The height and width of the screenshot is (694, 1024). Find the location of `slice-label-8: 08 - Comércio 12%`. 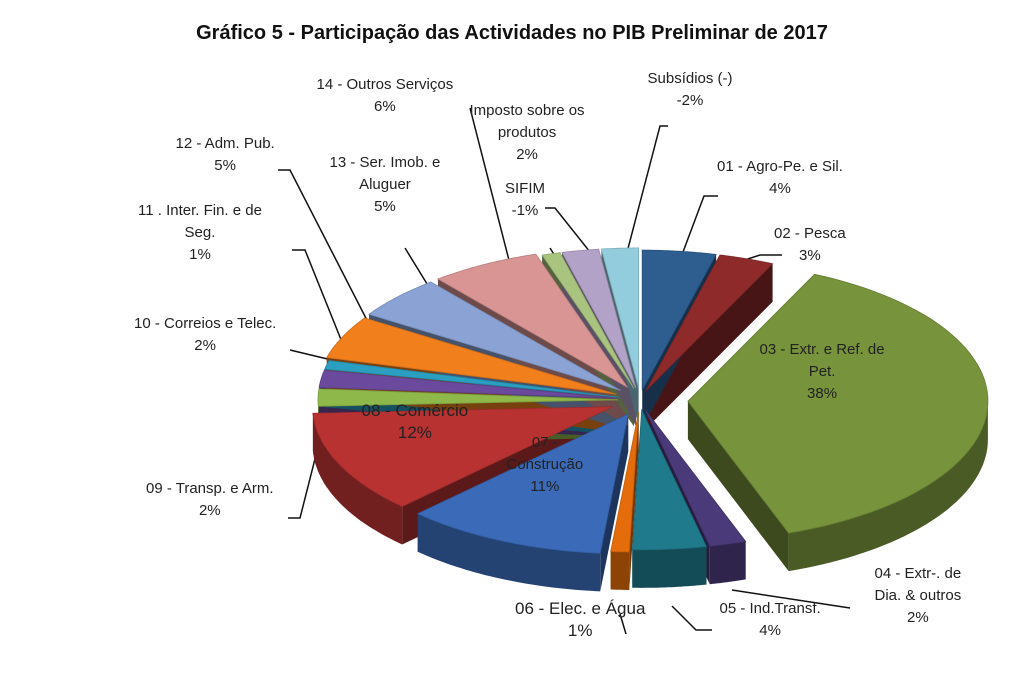

slice-label-8: 08 - Comércio 12% is located at coordinates (415, 422).